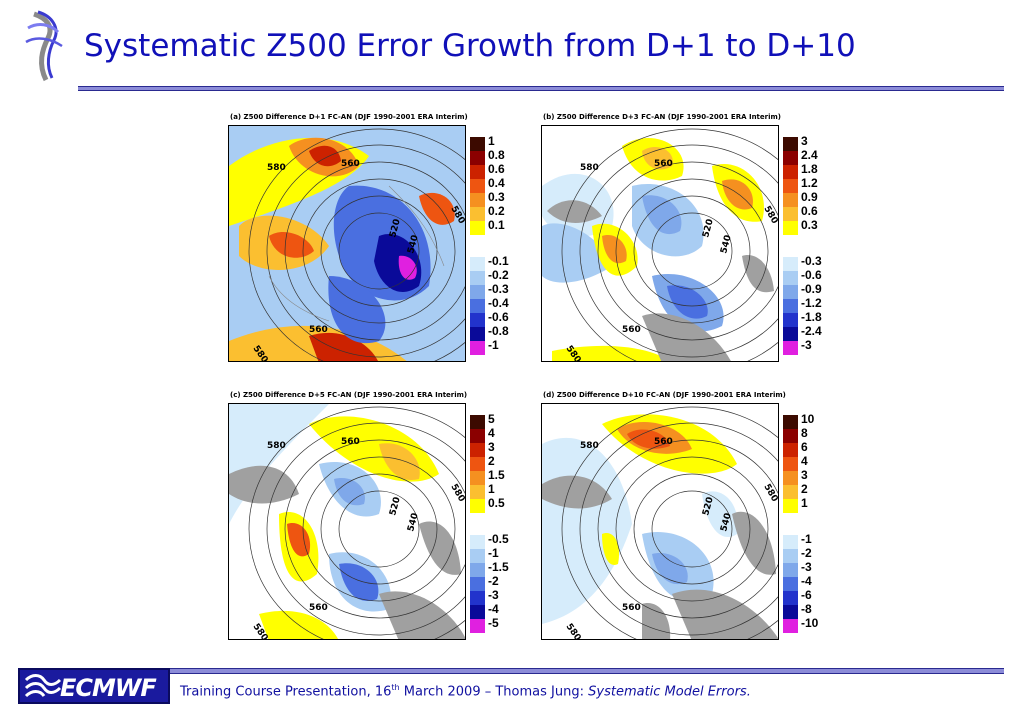 Image resolution: width=1023 pixels, height=708 pixels. Describe the element at coordinates (498, 289) in the screenshot. I see `legend-label: -0.3` at that location.